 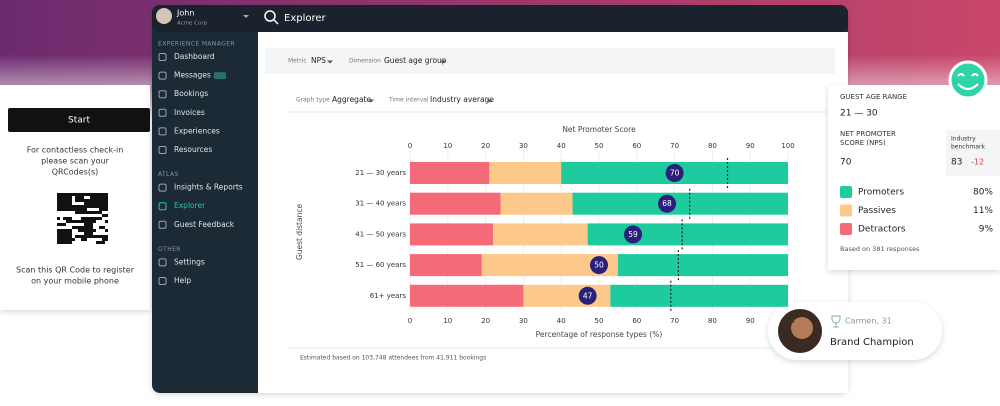 I want to click on x-tick-label: 70, so click(x=674, y=321).